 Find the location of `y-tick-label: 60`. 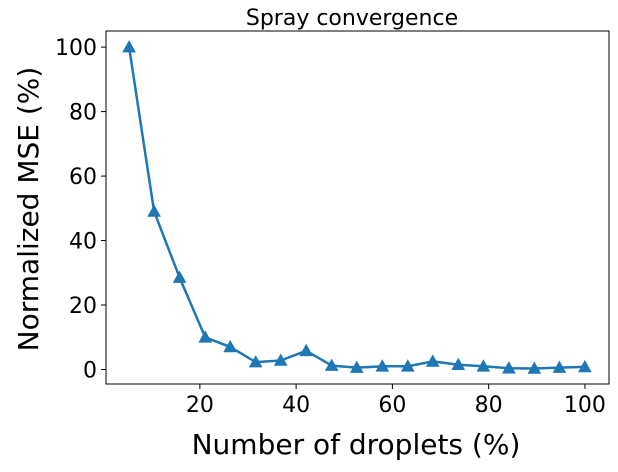

y-tick-label: 60 is located at coordinates (83, 177).